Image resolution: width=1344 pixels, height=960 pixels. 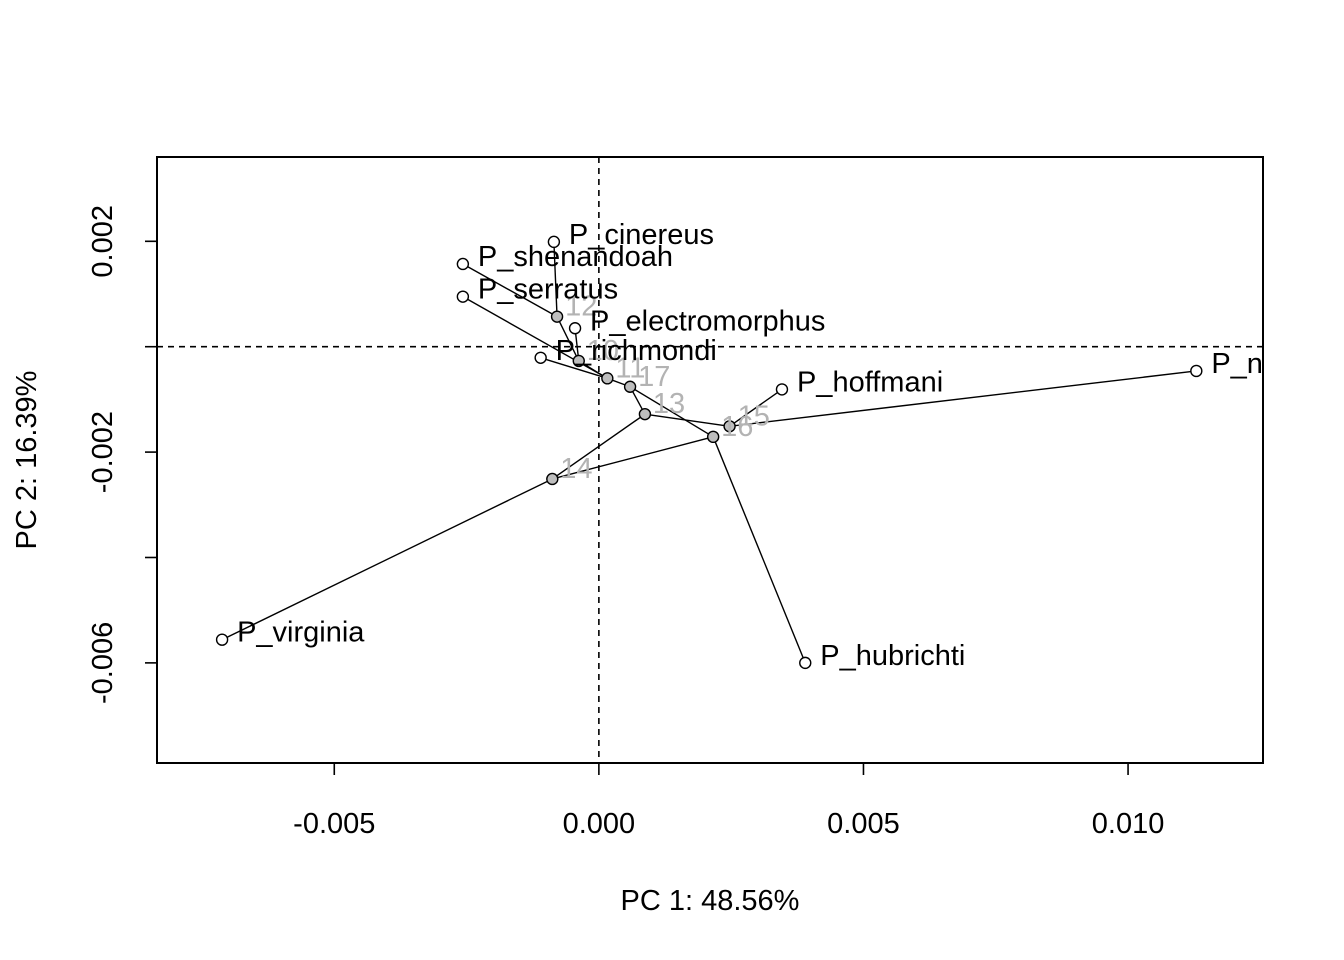 I want to click on tip-label: P_electromorphus, so click(x=707, y=321).